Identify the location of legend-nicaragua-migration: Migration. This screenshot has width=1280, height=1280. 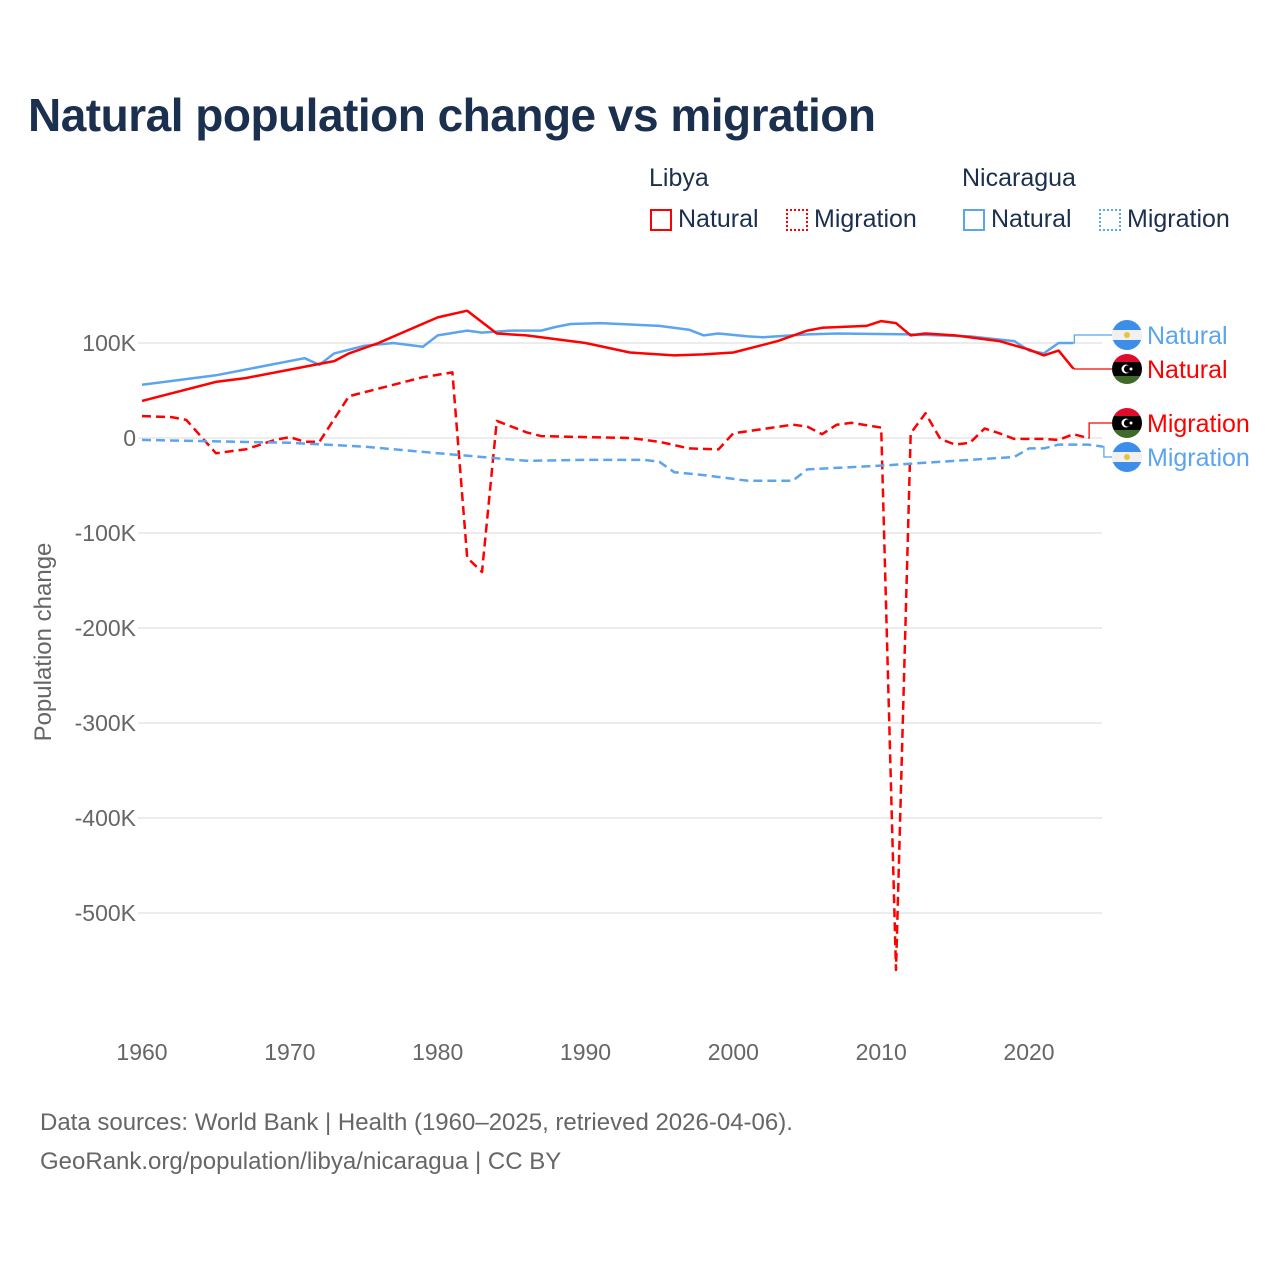
(1164, 219).